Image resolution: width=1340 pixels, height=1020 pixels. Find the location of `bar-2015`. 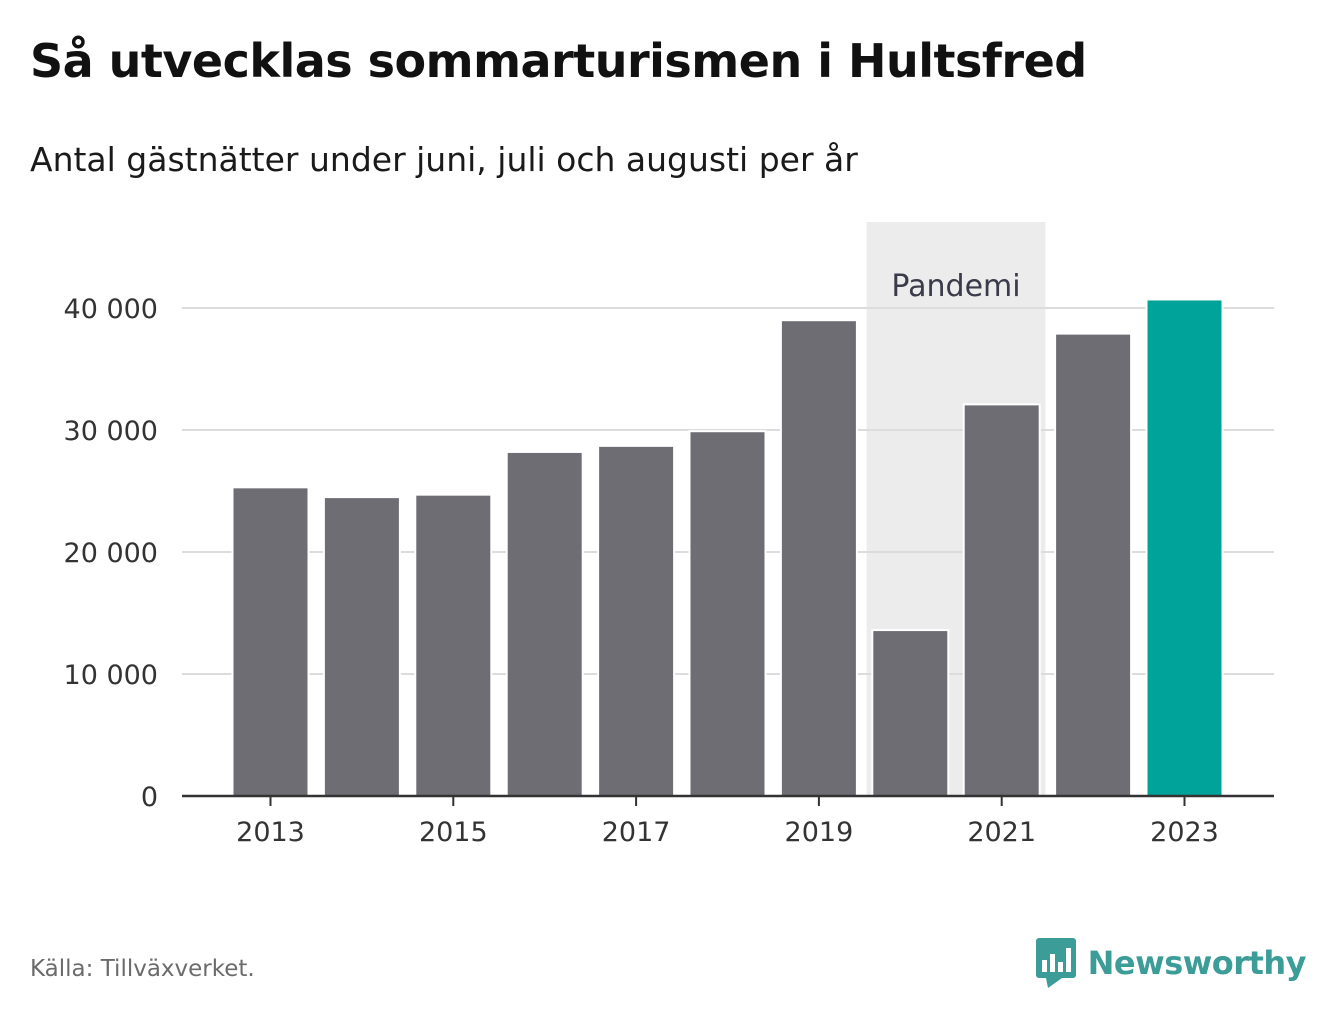

bar-2015 is located at coordinates (453, 645).